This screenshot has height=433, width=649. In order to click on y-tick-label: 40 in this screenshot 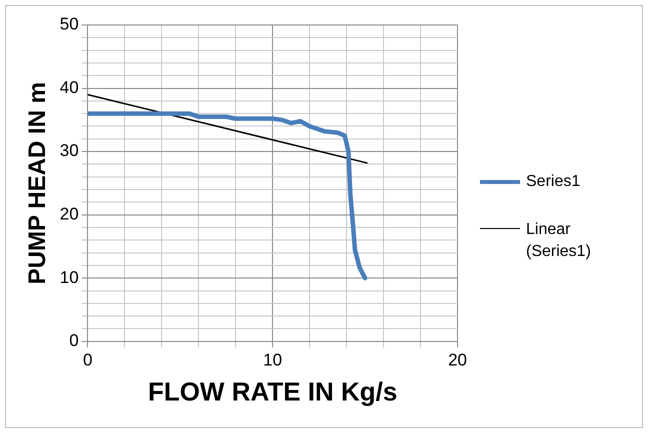, I will do `click(69, 87)`.